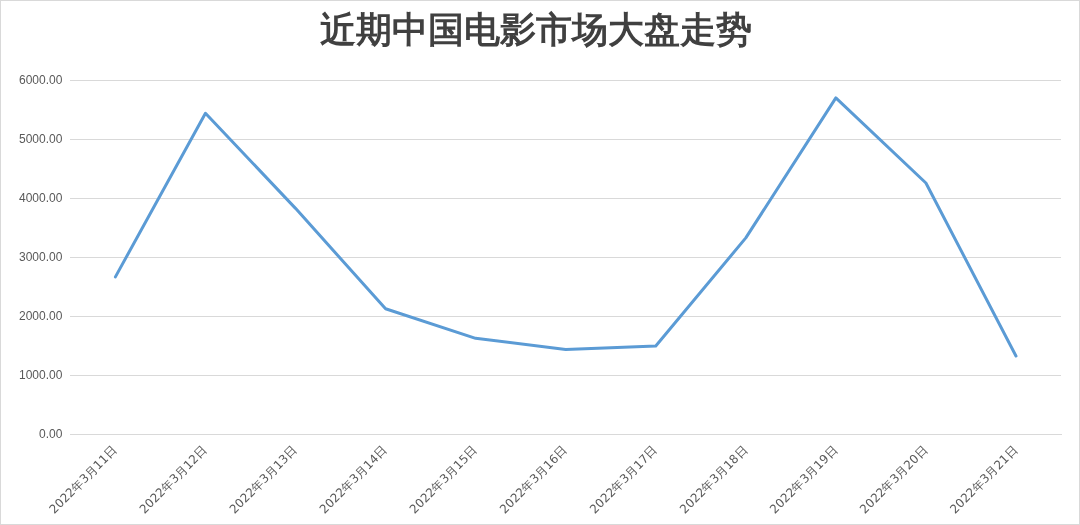 The image size is (1080, 525). What do you see at coordinates (40, 256) in the screenshot?
I see `y-tick-label: 3000.00` at bounding box center [40, 256].